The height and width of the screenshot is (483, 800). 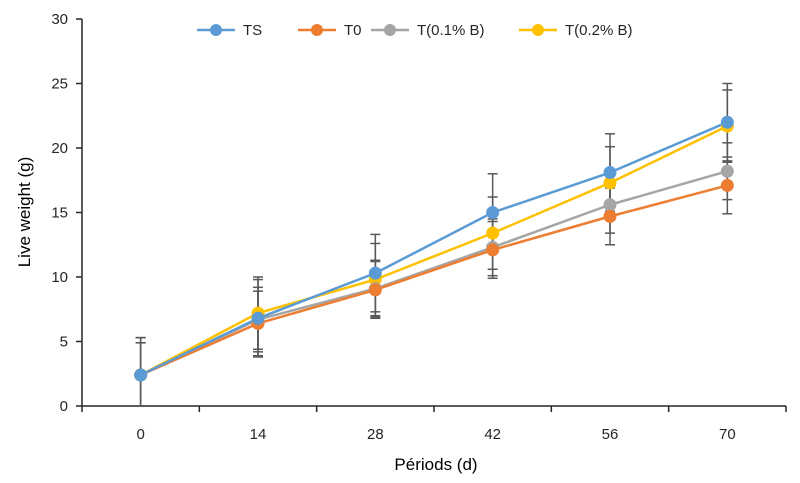 I want to click on legend-label: TS, so click(x=252, y=30).